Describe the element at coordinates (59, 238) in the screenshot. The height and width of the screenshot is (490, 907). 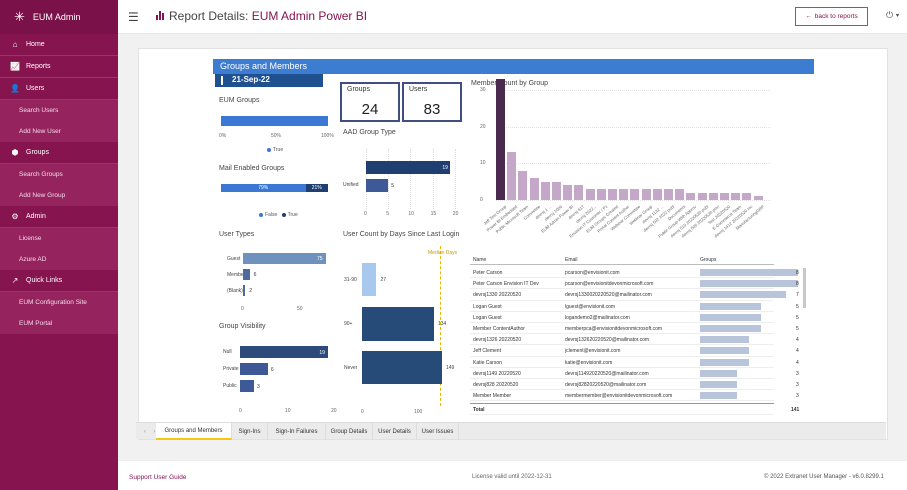
I see `sidebar-item-license: License` at that location.